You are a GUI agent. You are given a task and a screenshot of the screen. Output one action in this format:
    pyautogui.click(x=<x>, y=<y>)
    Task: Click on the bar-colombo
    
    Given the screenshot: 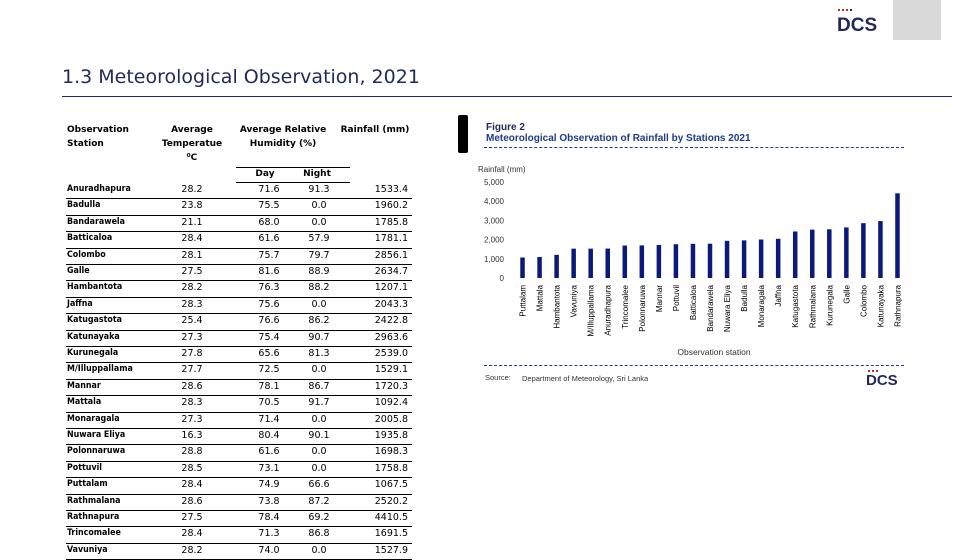 What is the action you would take?
    pyautogui.click(x=863, y=250)
    